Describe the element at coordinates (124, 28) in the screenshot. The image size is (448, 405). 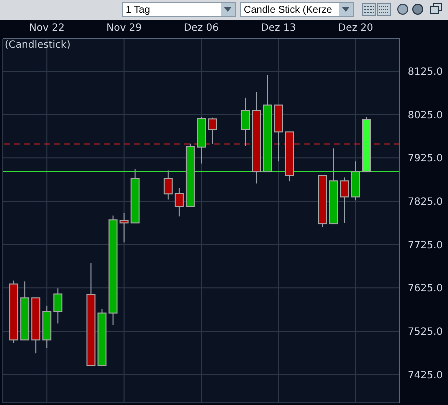
I see `x-tick-label: Nov 29` at that location.